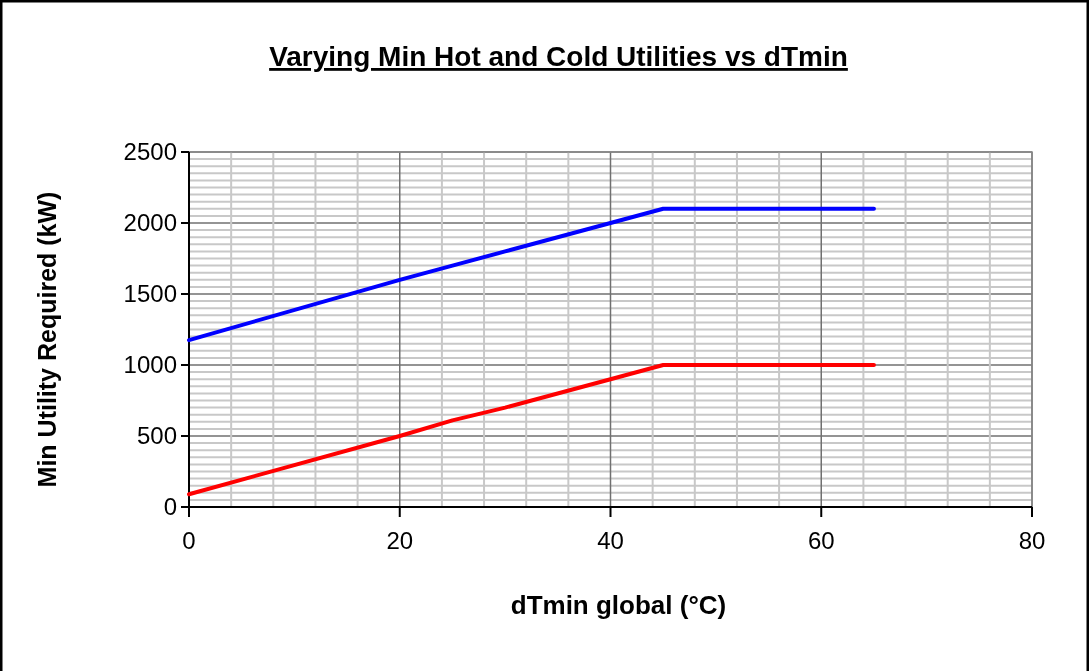 The width and height of the screenshot is (1089, 671). What do you see at coordinates (400, 540) in the screenshot?
I see `x-tick-label: 20` at bounding box center [400, 540].